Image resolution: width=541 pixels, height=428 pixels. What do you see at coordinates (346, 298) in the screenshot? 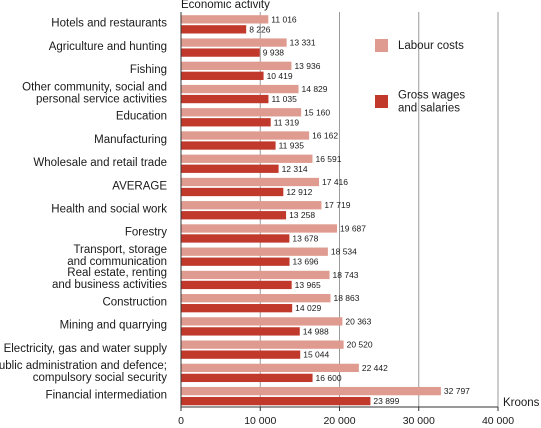
I see `value-label-labour-costs-12: 18 863` at bounding box center [346, 298].